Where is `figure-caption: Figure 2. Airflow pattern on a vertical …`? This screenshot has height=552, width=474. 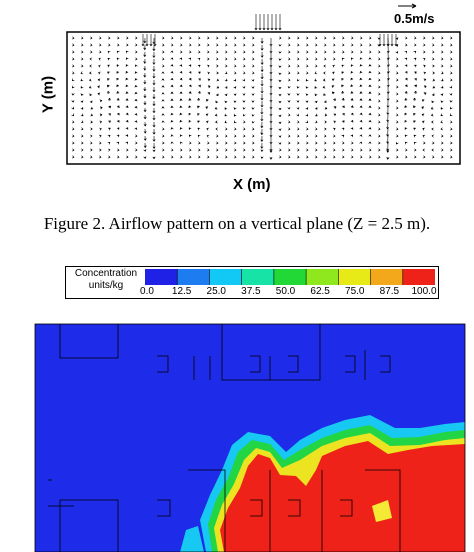 figure-caption: Figure 2. Airflow pattern on a vertical … is located at coordinates (237, 223).